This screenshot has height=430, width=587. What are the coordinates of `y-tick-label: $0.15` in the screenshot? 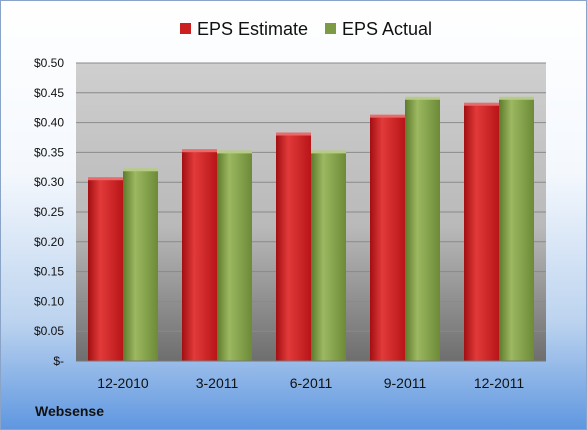 It's located at (49, 272).